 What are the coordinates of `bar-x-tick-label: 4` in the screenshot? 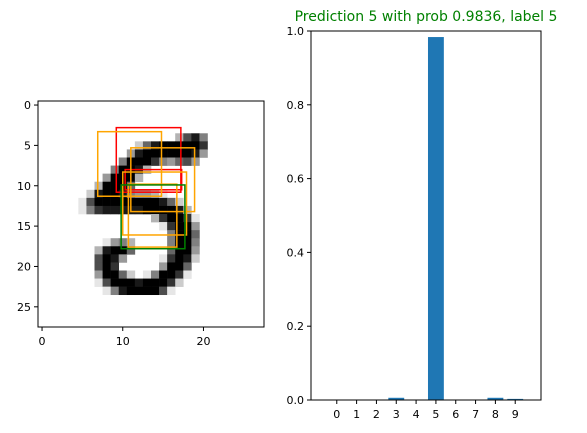 It's located at (416, 414).